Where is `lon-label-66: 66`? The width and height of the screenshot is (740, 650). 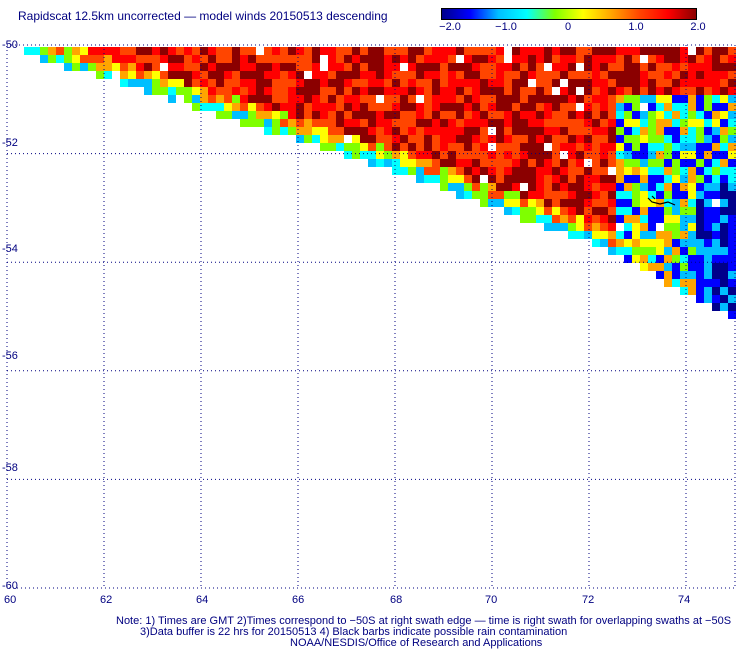 lon-label-66: 66 is located at coordinates (298, 600).